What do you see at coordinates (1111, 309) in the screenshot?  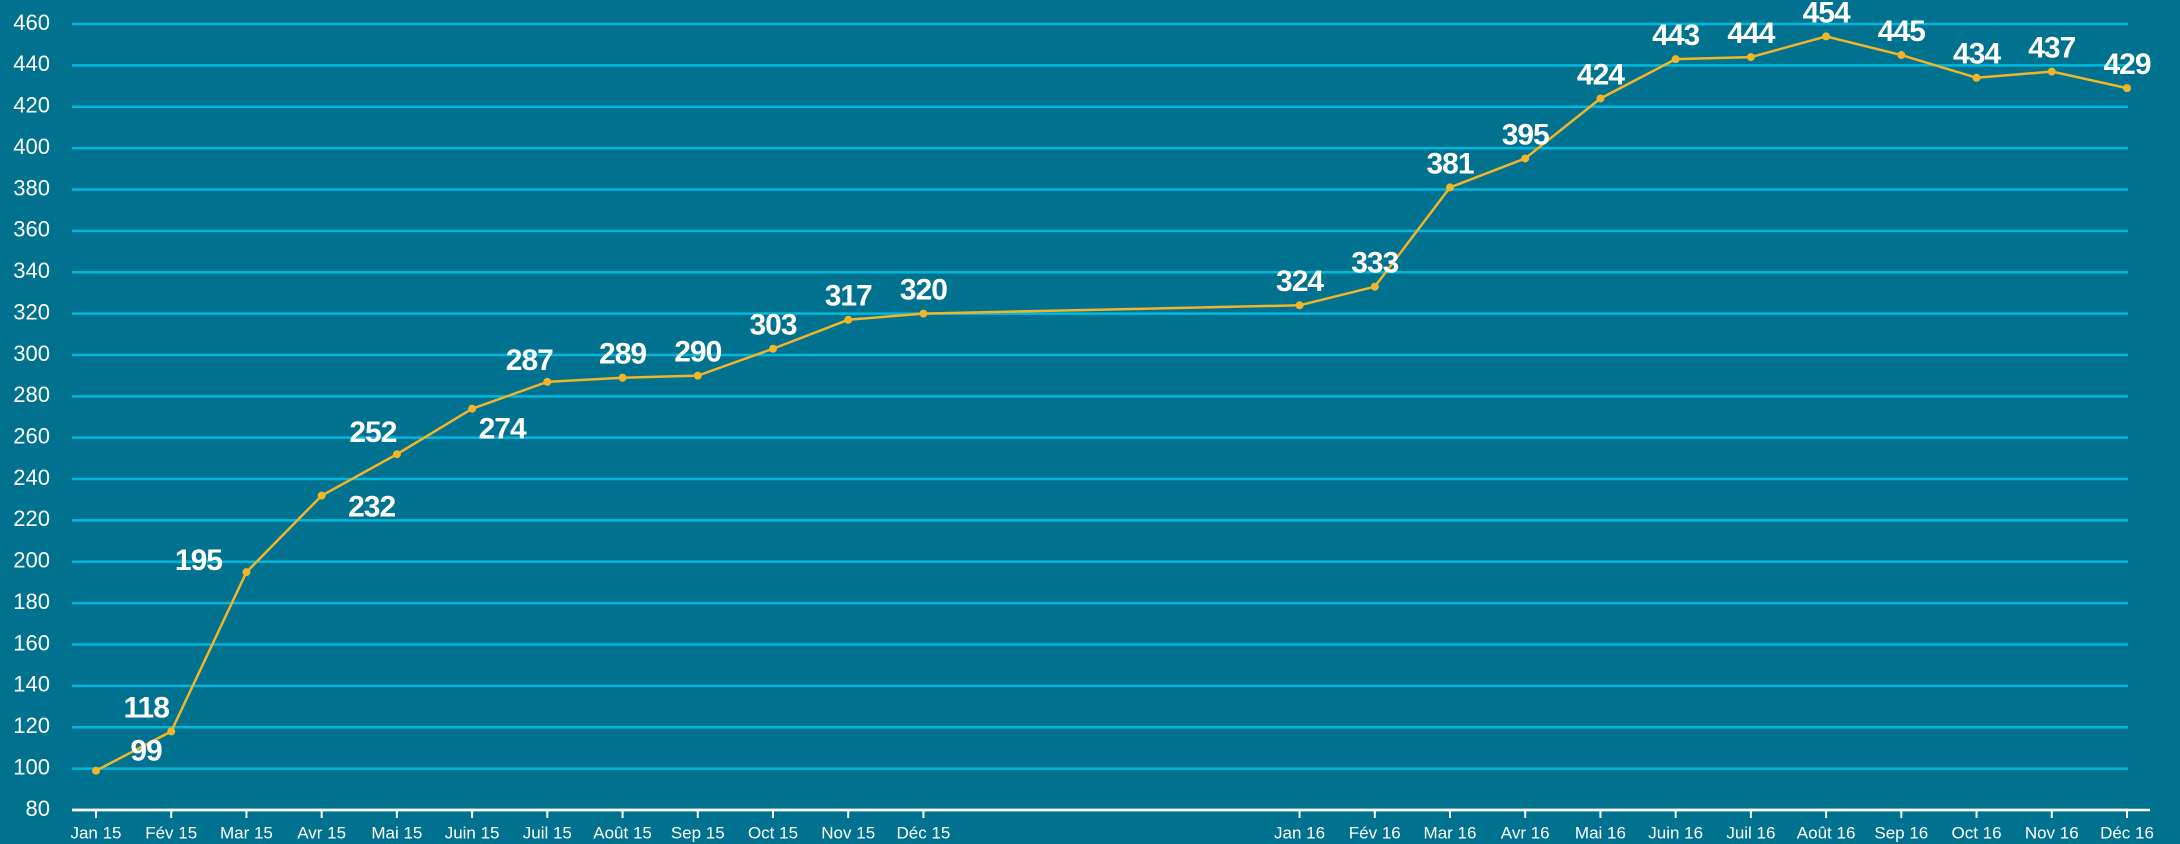 I see `line-connector` at bounding box center [1111, 309].